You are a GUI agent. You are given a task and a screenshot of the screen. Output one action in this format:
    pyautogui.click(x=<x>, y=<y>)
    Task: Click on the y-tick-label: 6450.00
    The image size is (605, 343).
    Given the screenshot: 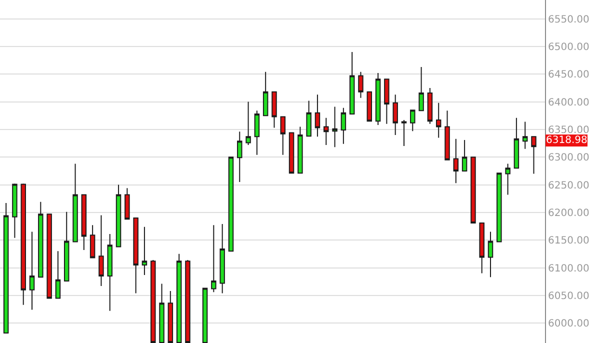 What is the action you would take?
    pyautogui.click(x=569, y=75)
    